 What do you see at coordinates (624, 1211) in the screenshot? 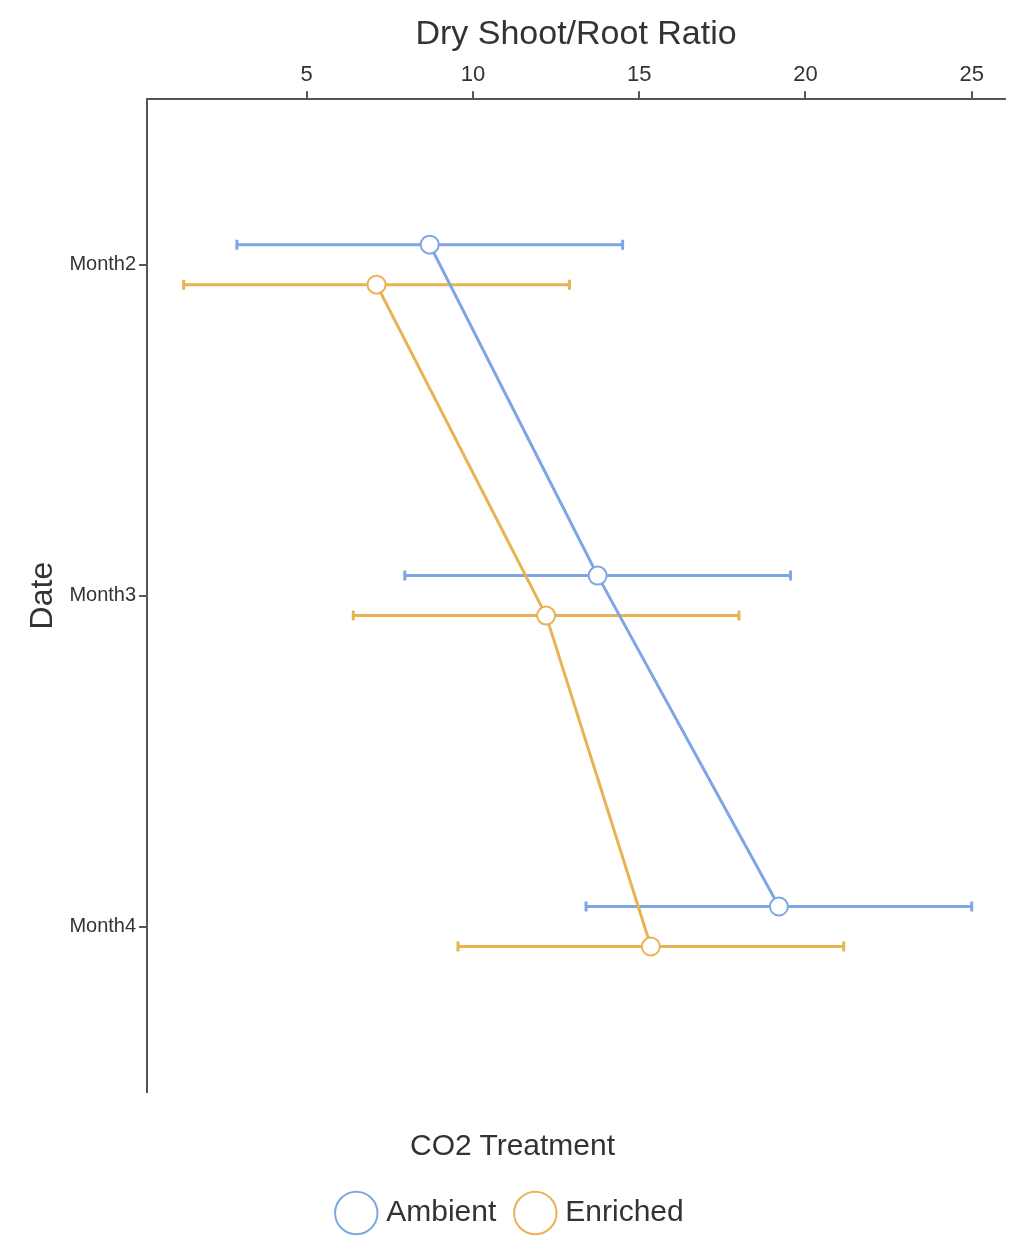
I see `legend-label: Enriched` at bounding box center [624, 1211].